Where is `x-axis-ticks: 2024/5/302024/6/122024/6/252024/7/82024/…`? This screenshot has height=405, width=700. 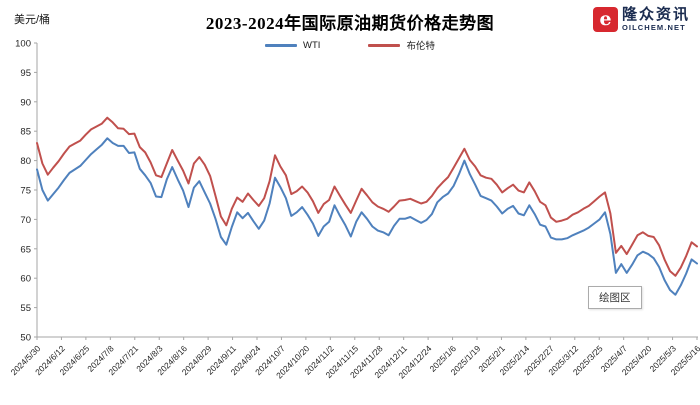
x-axis-ticks: 2024/5/302024/6/122024/6/252024/7/82024/… is located at coordinates (354, 358).